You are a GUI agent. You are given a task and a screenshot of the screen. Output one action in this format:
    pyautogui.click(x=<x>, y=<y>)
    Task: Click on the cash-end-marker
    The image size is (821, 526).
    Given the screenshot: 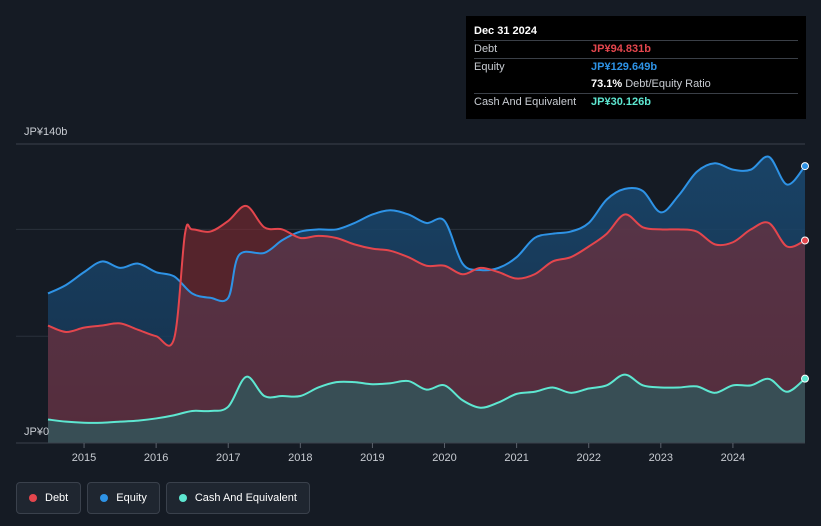 What is the action you would take?
    pyautogui.click(x=805, y=378)
    